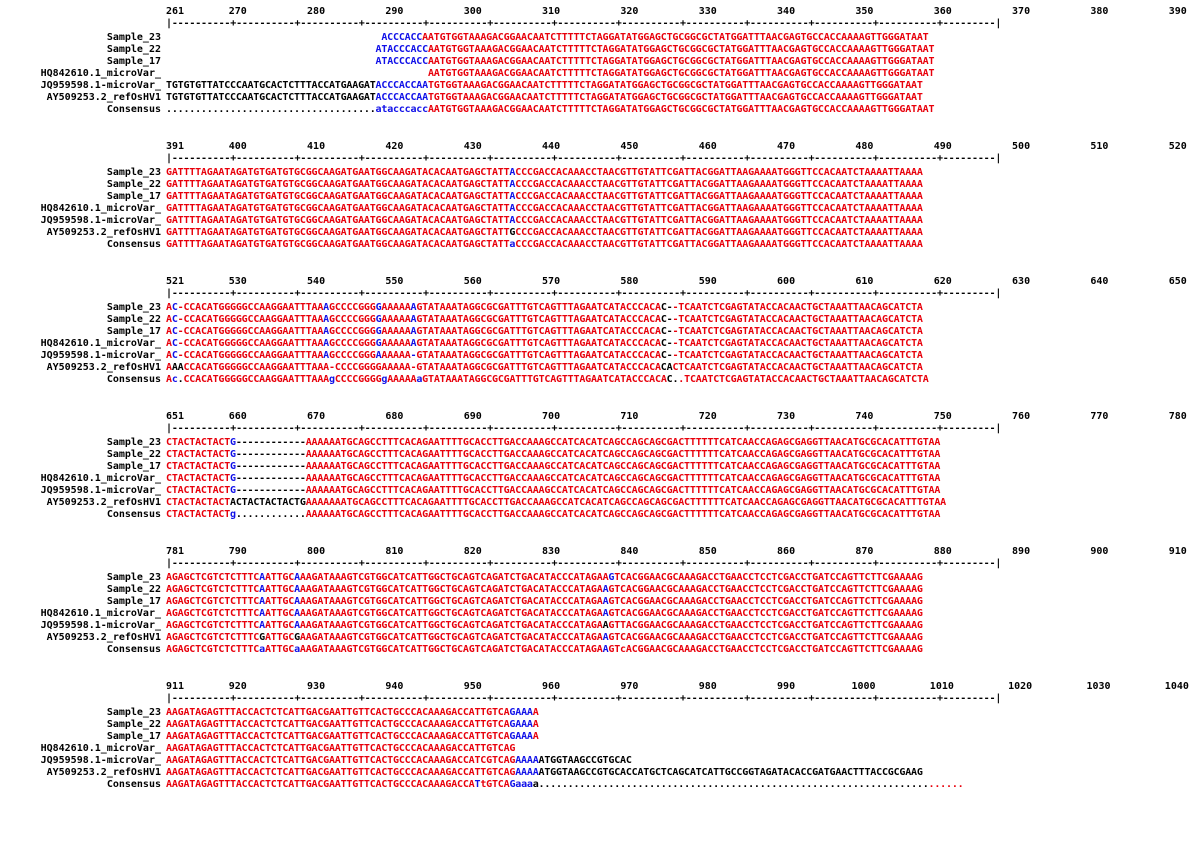 This screenshot has width=1203, height=867. What do you see at coordinates (250, 355) in the screenshot?
I see `residue-run: -CCACATGGGGGCCAAGGAATTTAA` at bounding box center [250, 355].